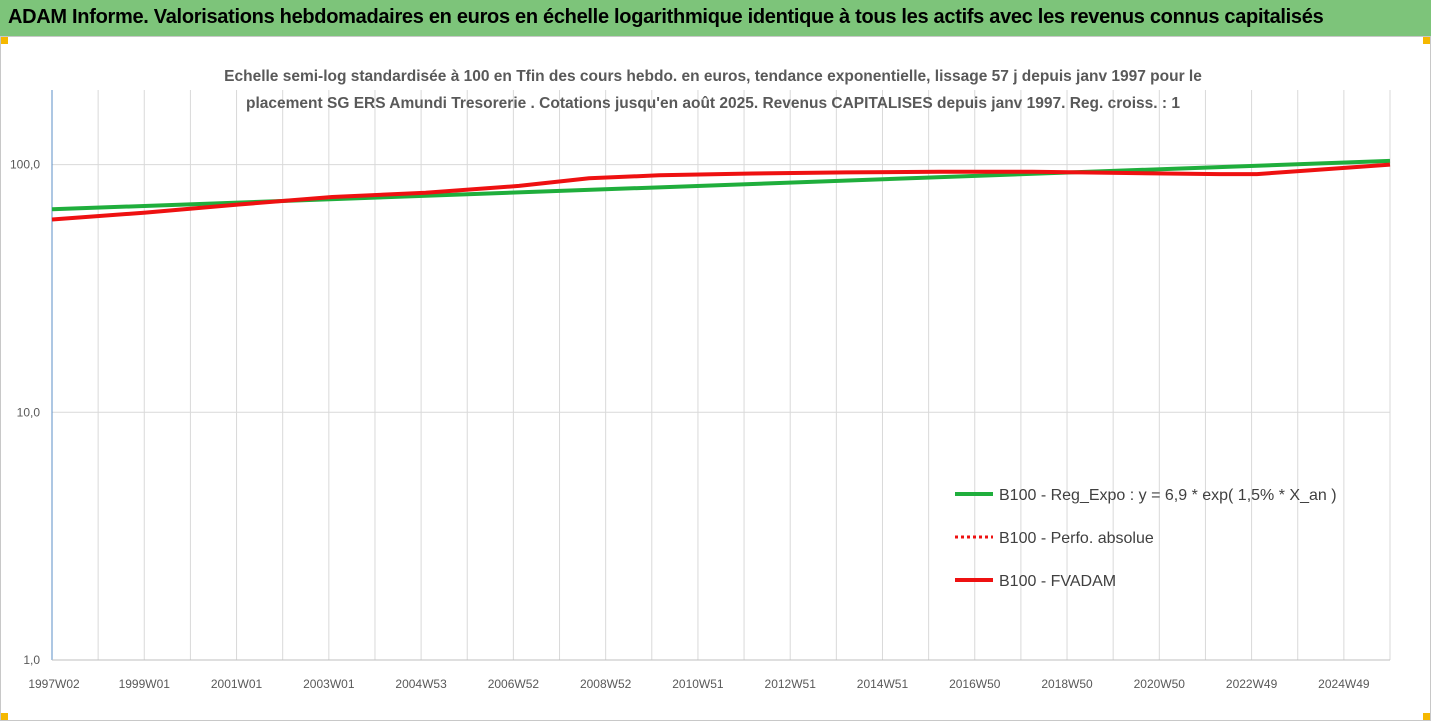 The image size is (1431, 721). I want to click on corner-marker-top-right, so click(1427, 40).